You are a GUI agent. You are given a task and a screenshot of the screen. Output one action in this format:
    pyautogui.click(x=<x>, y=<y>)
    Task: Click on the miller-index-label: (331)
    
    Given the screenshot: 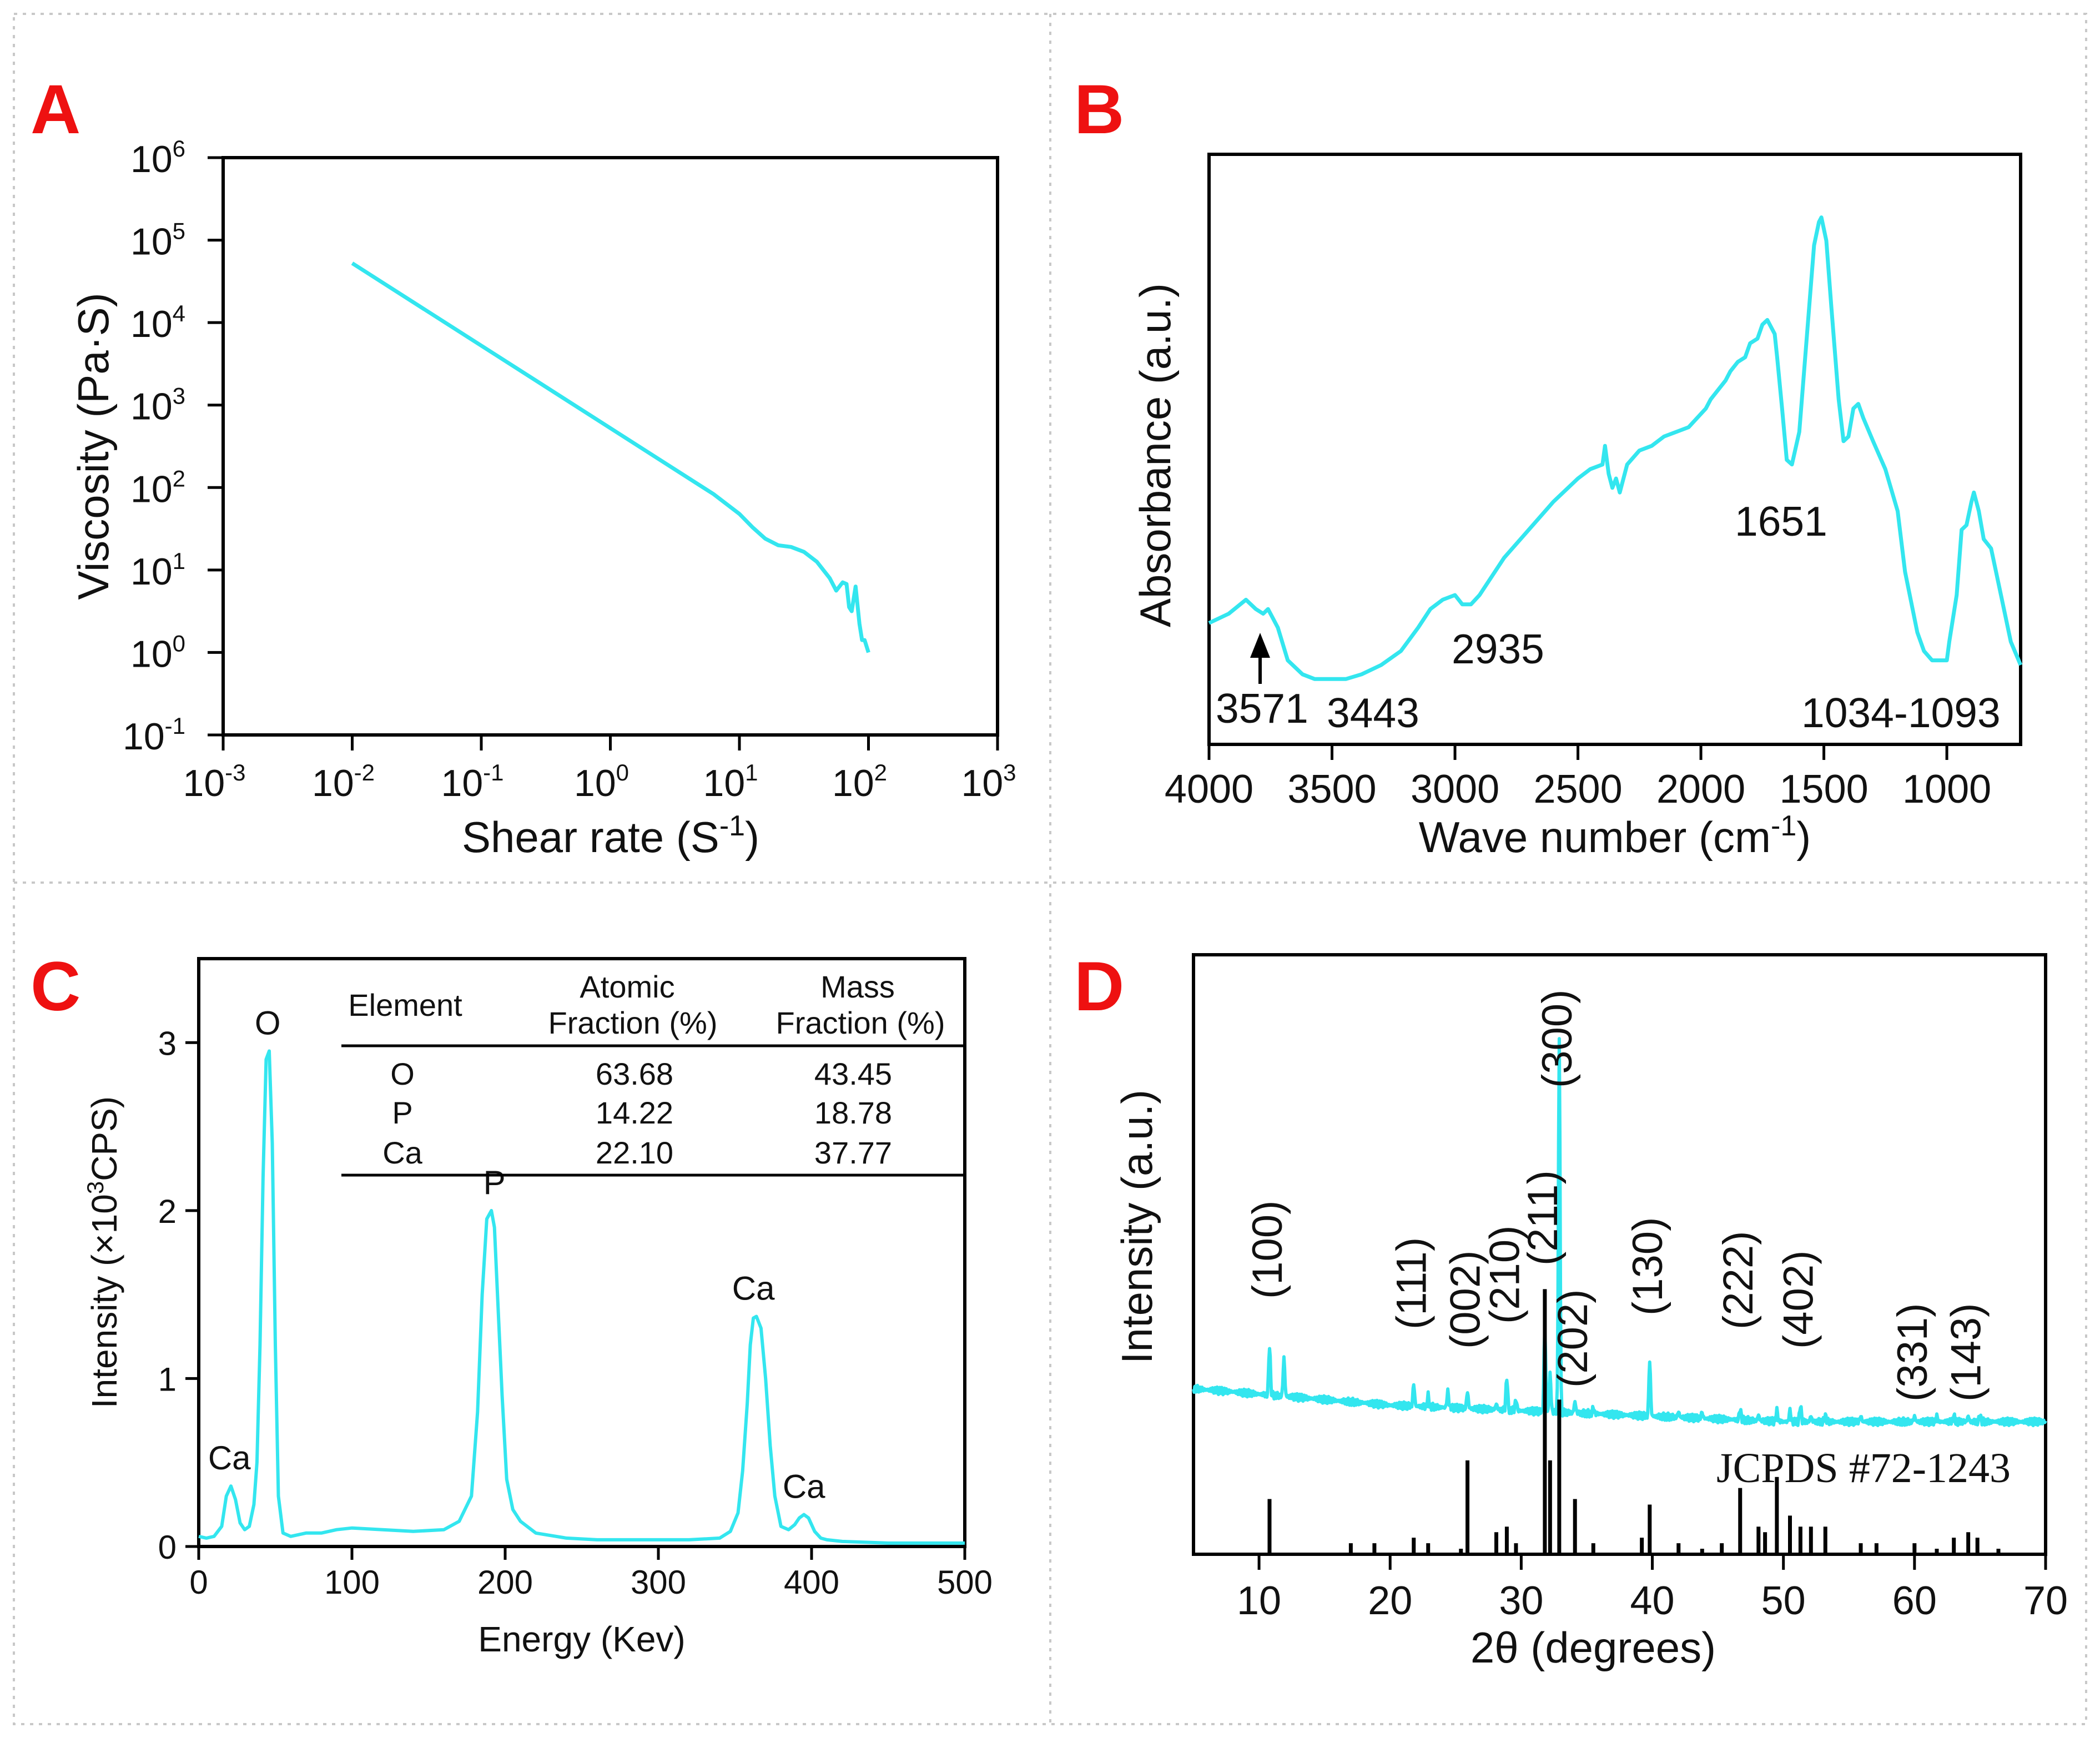 What is the action you would take?
    pyautogui.click(x=1912, y=1352)
    